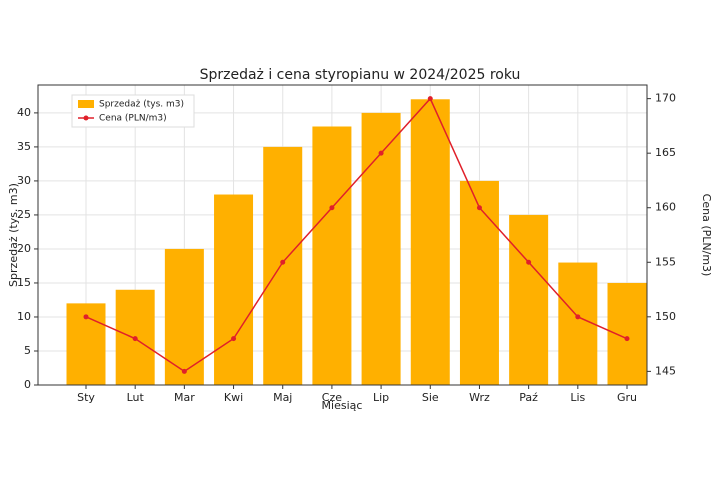 This screenshot has width=720, height=480. Describe the element at coordinates (24, 214) in the screenshot. I see `y-tick-label: 25` at that location.